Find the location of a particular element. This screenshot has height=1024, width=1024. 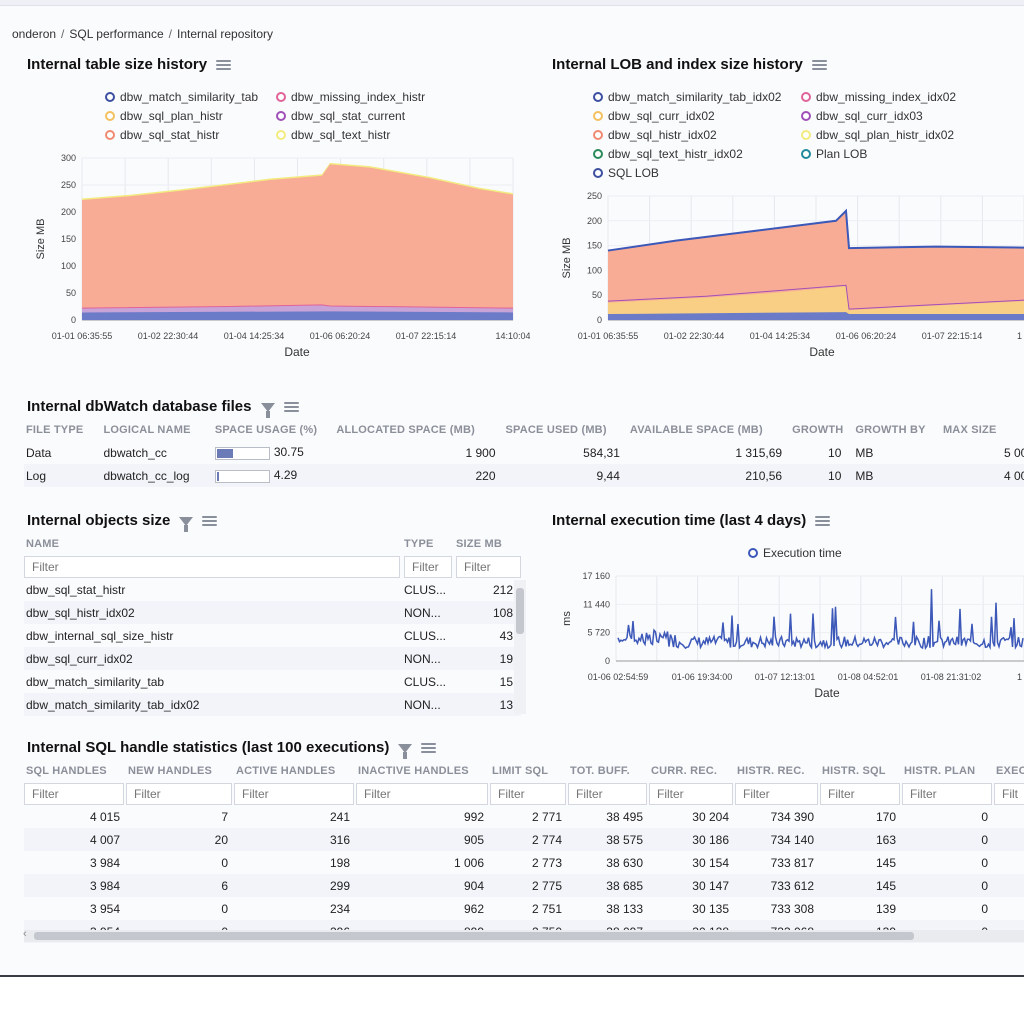

cell-tot-buff: 38 495 is located at coordinates (624, 816).